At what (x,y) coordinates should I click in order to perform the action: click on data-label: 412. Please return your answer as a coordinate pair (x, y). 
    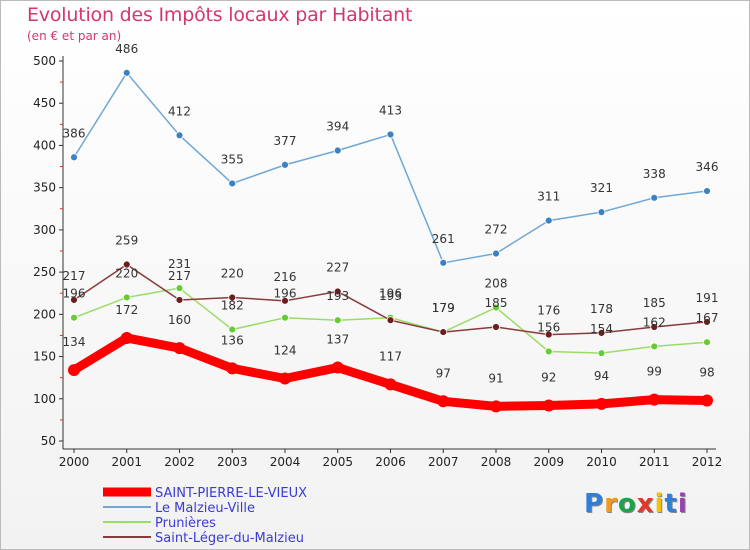
    Looking at the image, I should click on (179, 111).